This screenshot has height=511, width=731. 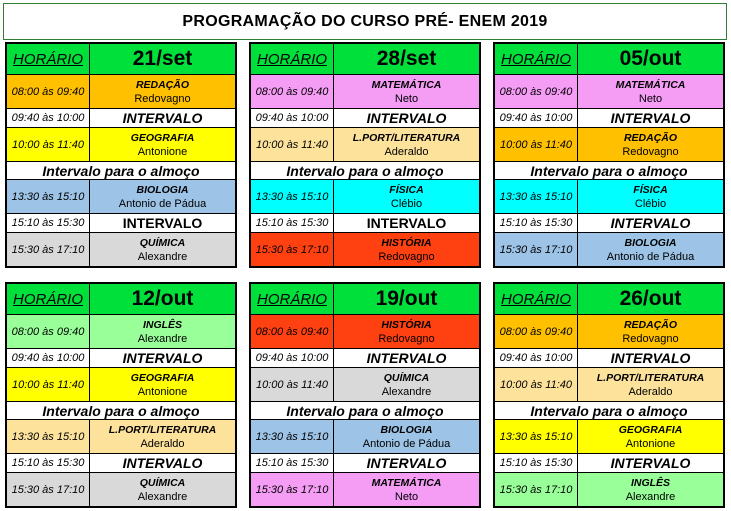 I want to click on class-row: 15:30 às 17:10 BIOLOGIA Antonio de Pádua, so click(x=609, y=249).